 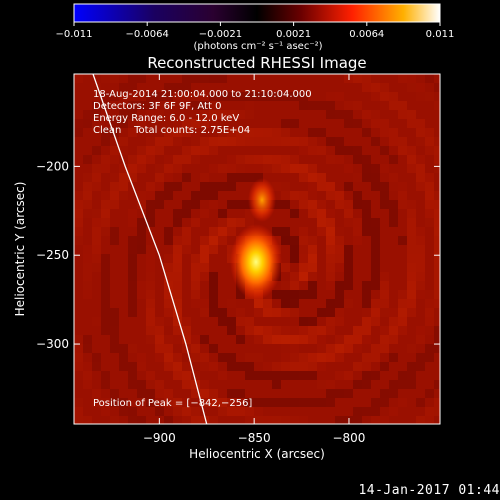 What do you see at coordinates (257, 46) in the screenshot?
I see `colorbar-unit-label: (photons cm⁻² s⁻¹ asec⁻²)` at bounding box center [257, 46].